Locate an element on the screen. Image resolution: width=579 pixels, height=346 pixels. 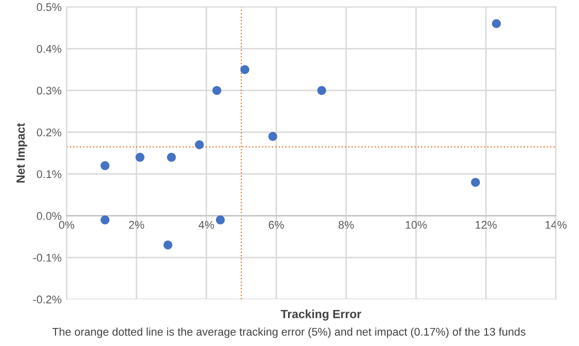
text: The orange dotted line is the average tracking error (5%) and net impact (0.17%) of the 13 funds is located at coordinates (289, 333).